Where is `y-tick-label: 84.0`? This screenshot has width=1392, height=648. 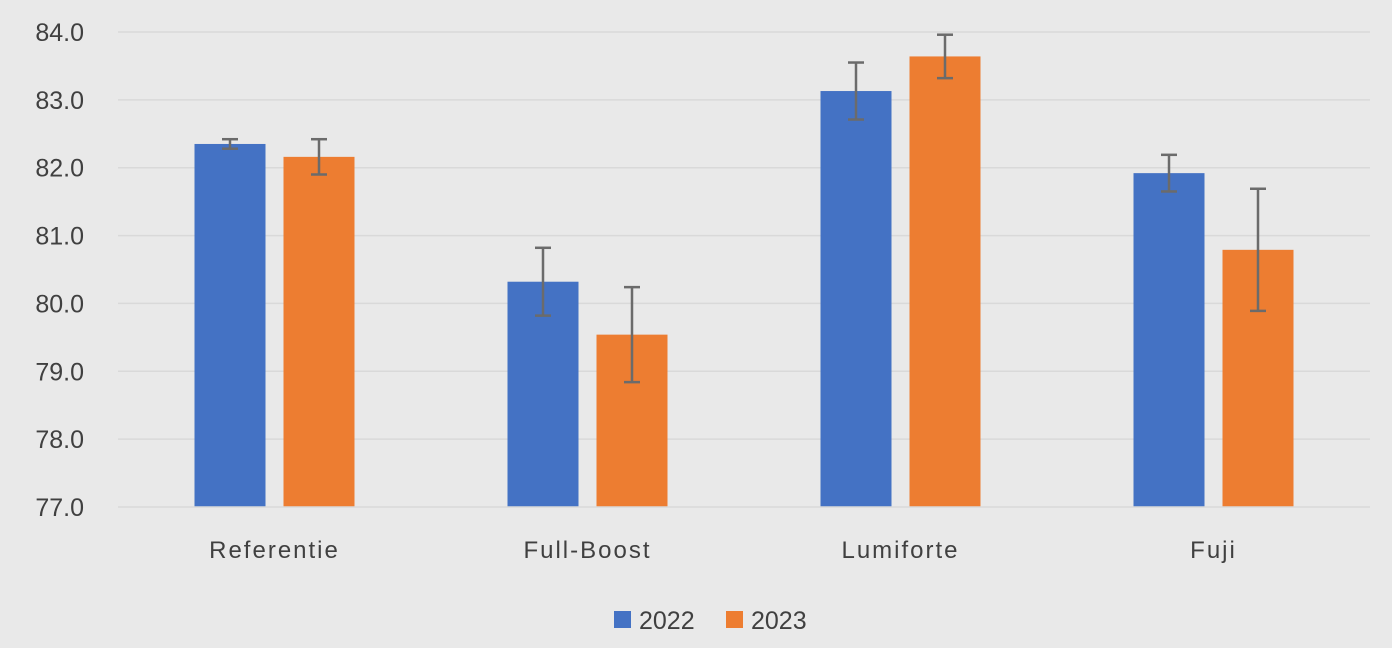 y-tick-label: 84.0 is located at coordinates (59, 33).